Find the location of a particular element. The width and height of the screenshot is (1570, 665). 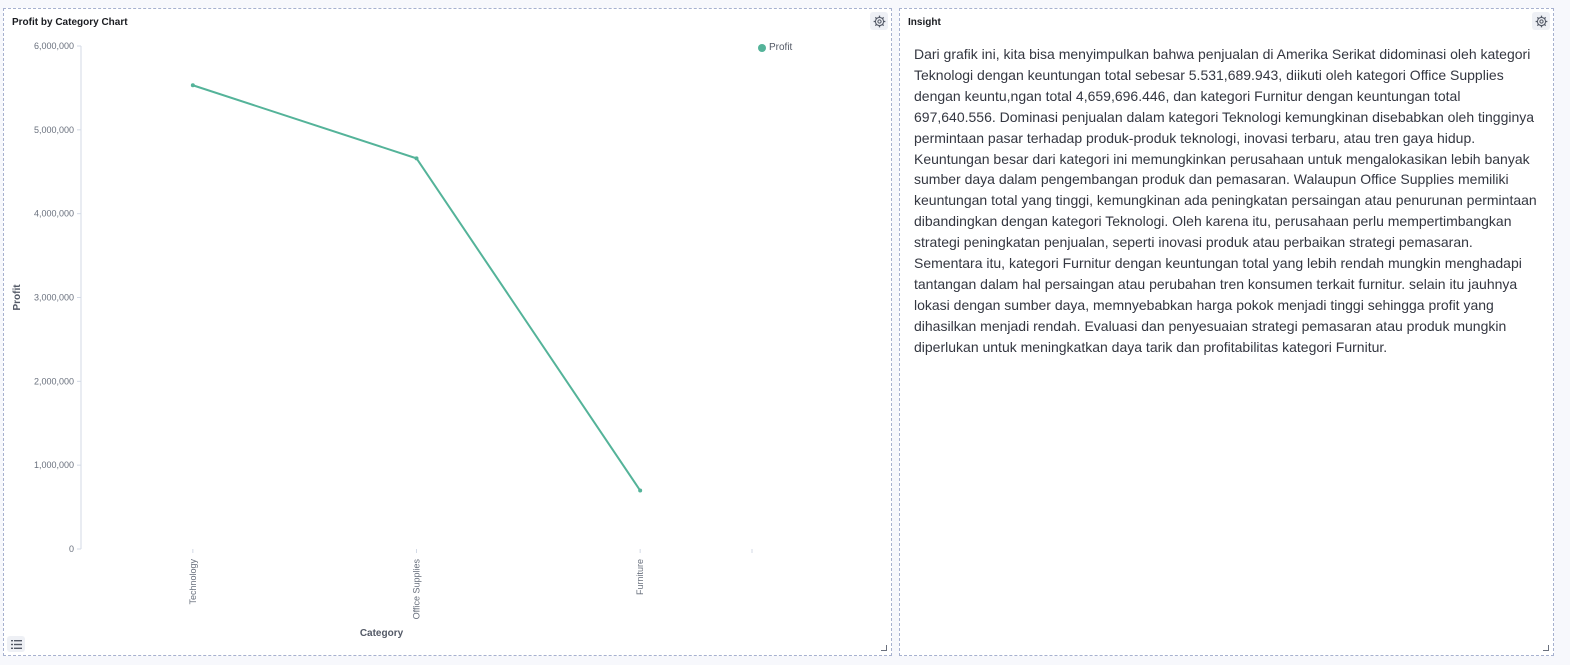

y-tick-label: 3,000,000 is located at coordinates (54, 298).